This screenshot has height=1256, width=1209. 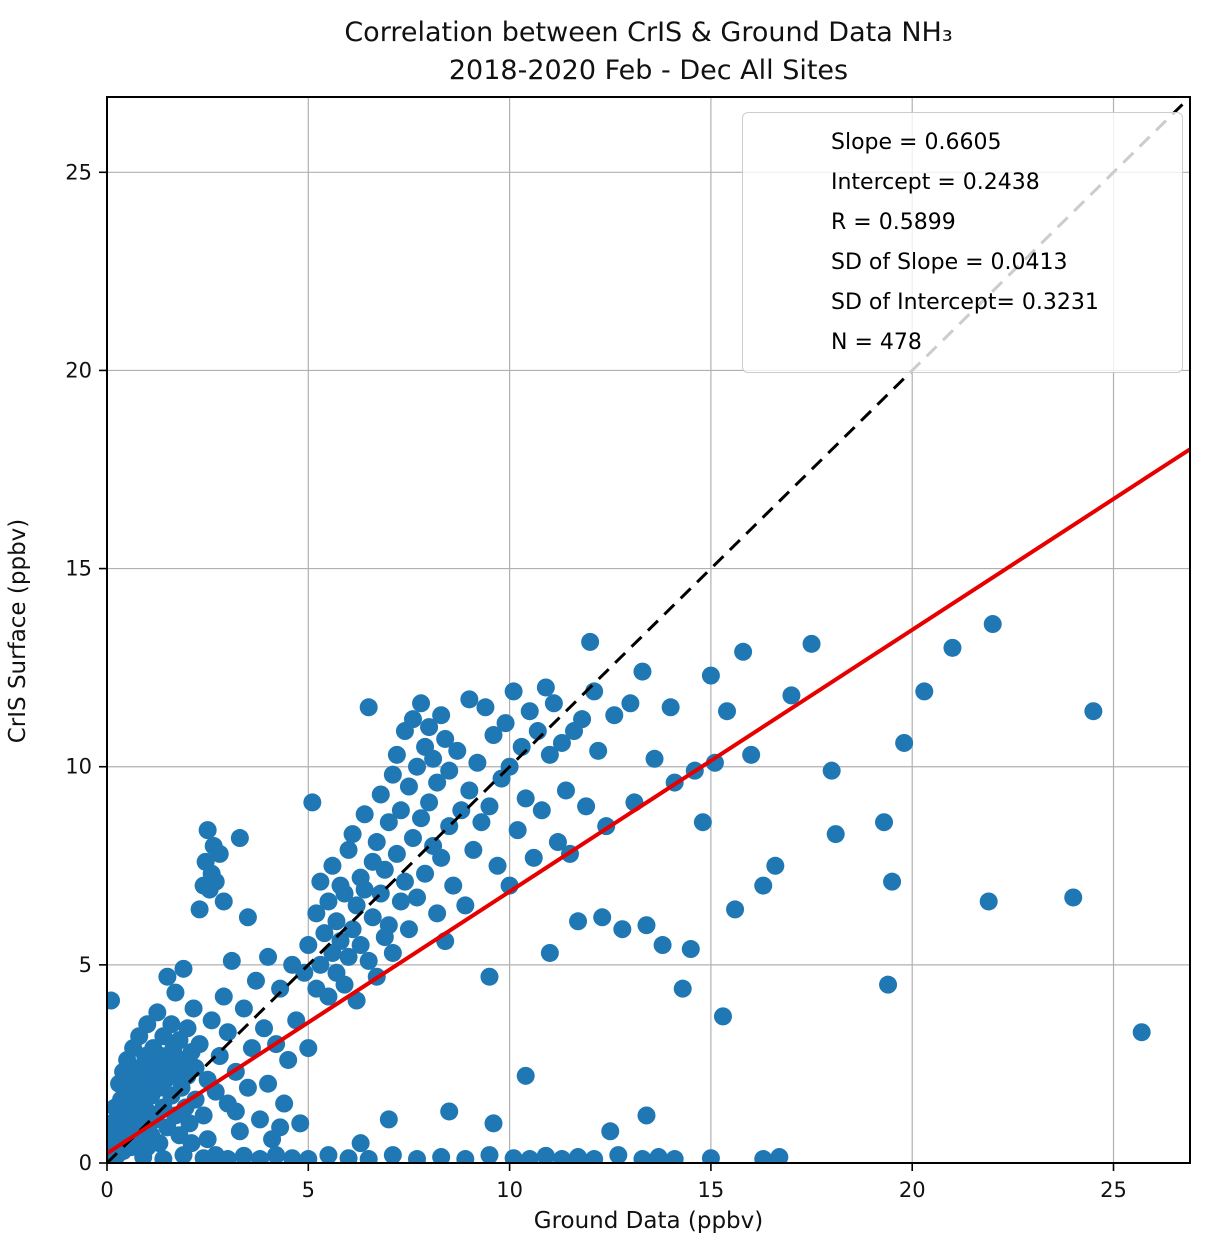 I want to click on x-tick-label: 15, so click(x=711, y=1190).